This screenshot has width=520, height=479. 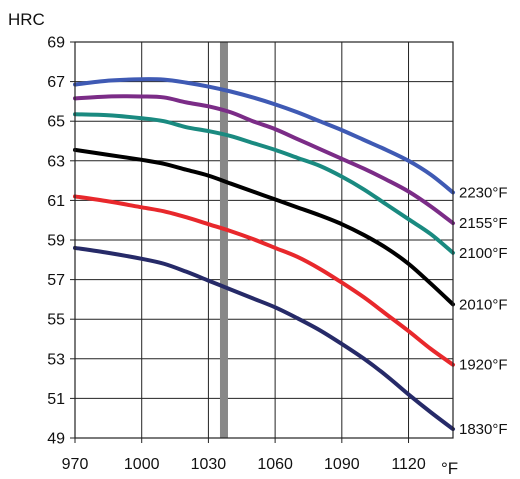 I want to click on series-labels: 2230°F 2155°F 2100°F 2010°F 1920°F 1830°F, so click(x=483, y=311).